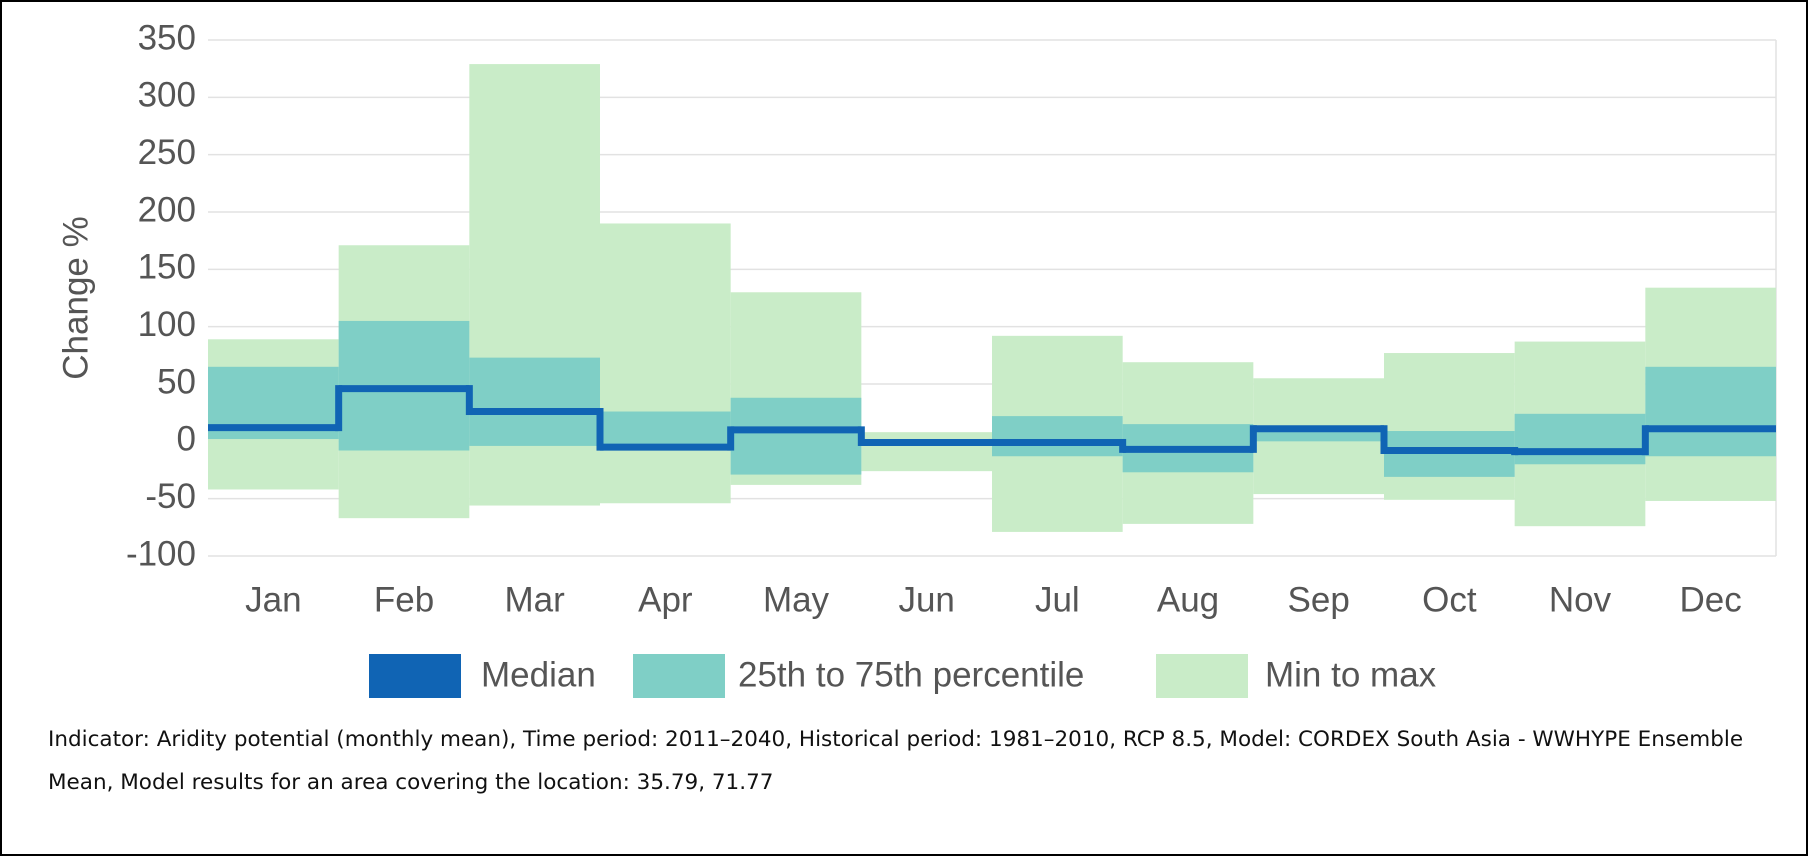 Image resolution: width=1808 pixels, height=856 pixels. What do you see at coordinates (167, 209) in the screenshot?
I see `y-tick-label: 200` at bounding box center [167, 209].